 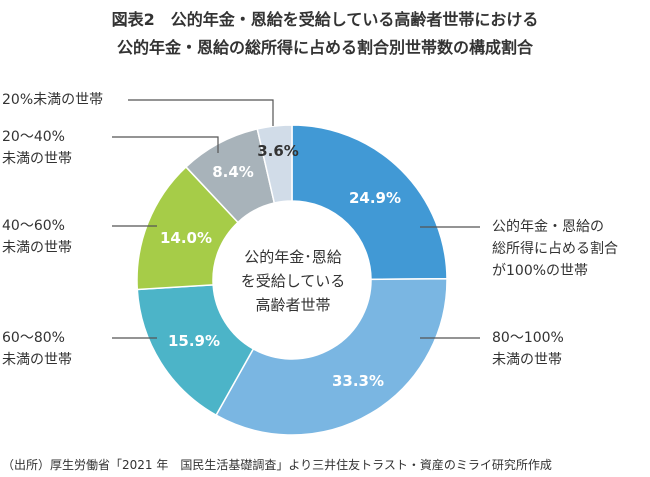 What do you see at coordinates (33, 338) in the screenshot?
I see `category-label-line: 60〜80%` at bounding box center [33, 338].